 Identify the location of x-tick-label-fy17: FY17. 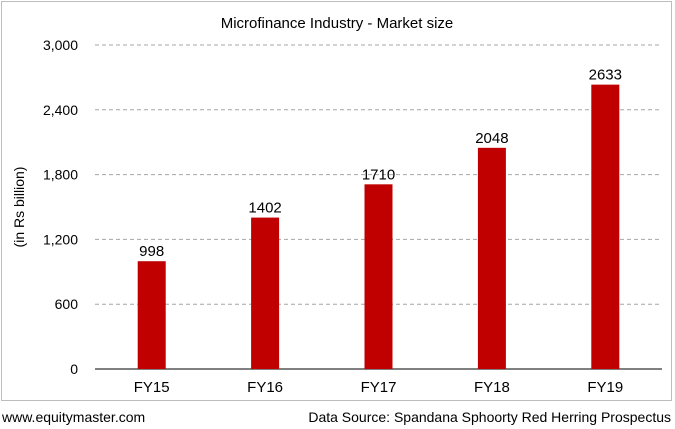
(379, 387).